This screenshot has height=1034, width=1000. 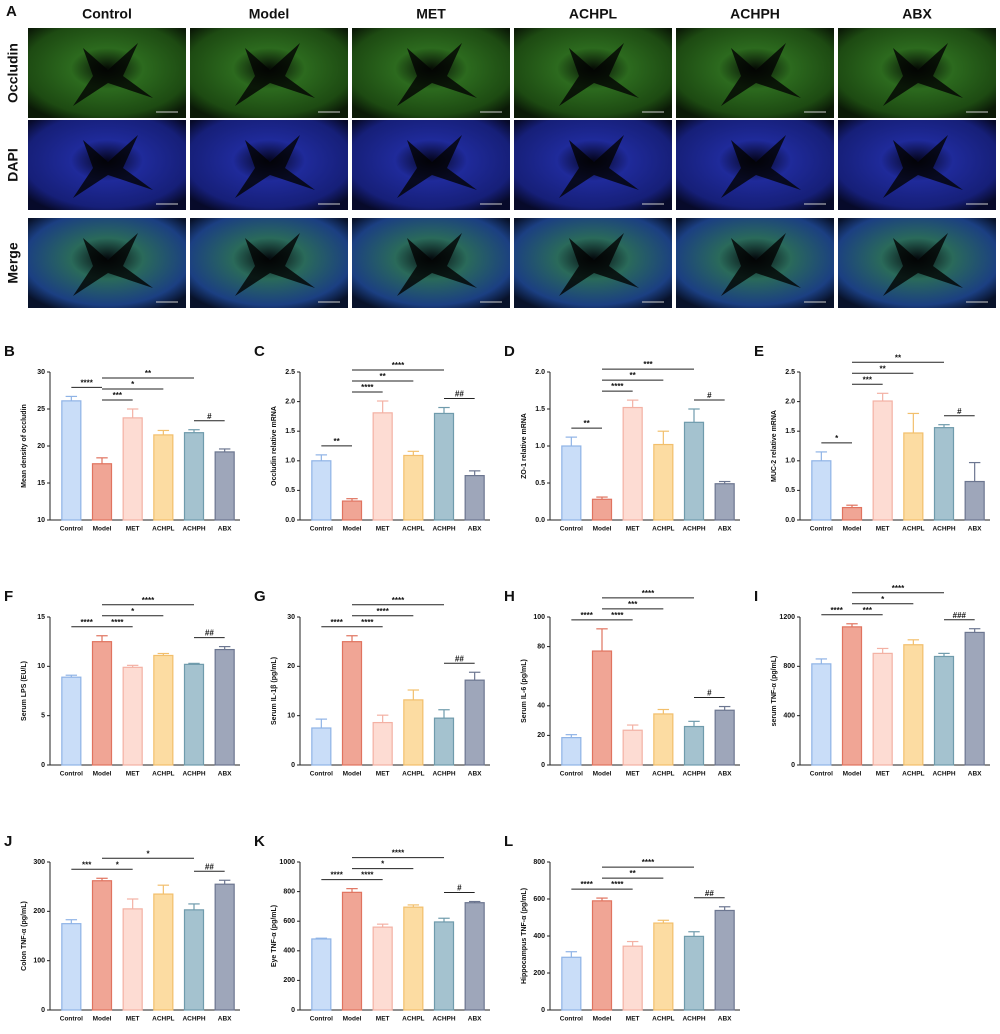 What do you see at coordinates (290, 372) in the screenshot?
I see `y-tick-label: 2.5` at bounding box center [290, 372].